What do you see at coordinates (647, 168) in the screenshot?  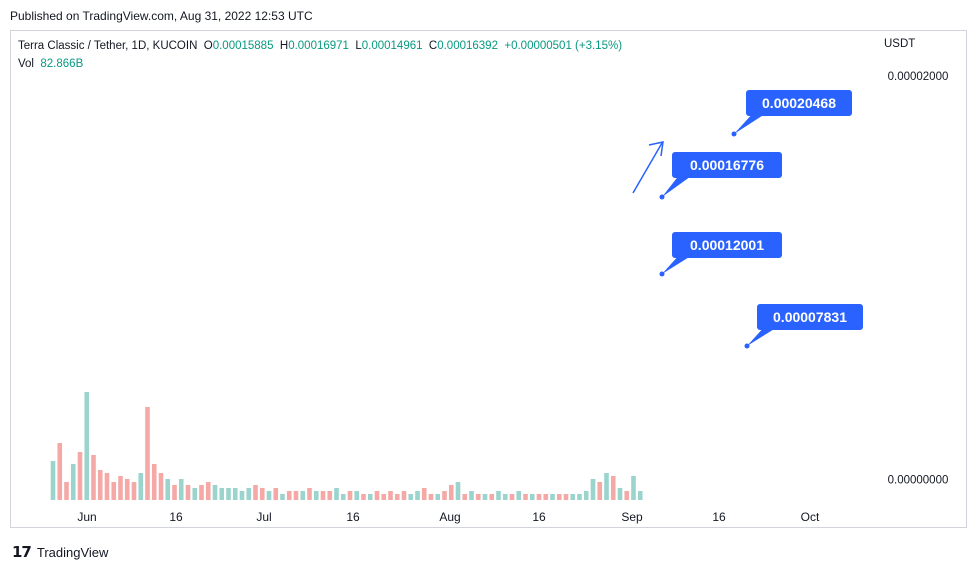 I see `projection-arrow` at bounding box center [647, 168].